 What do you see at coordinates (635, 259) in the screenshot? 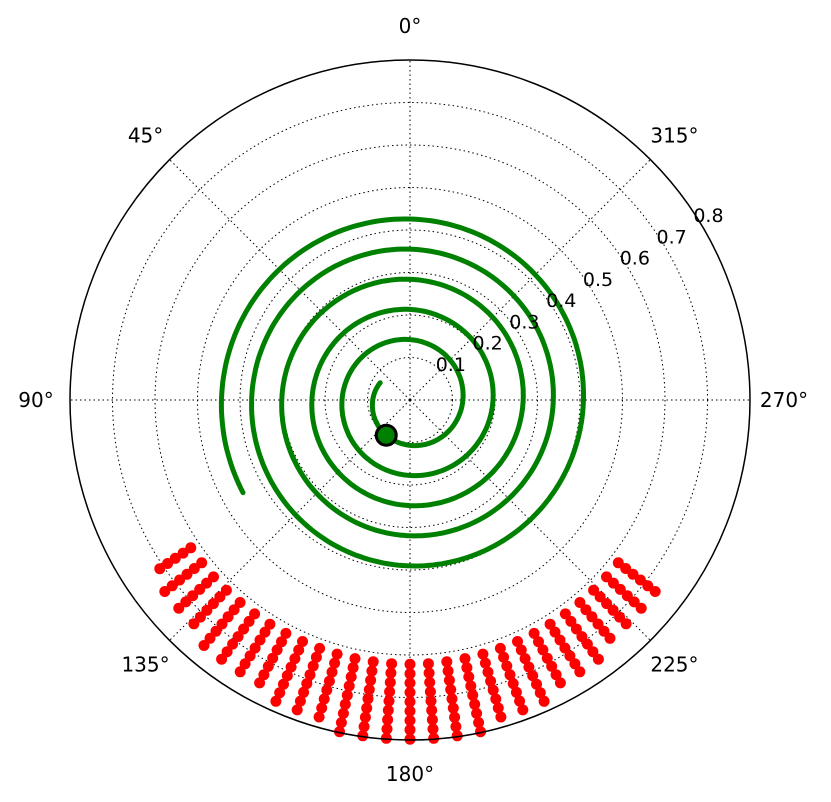
I see `r-tick-label: 0.6` at bounding box center [635, 259].